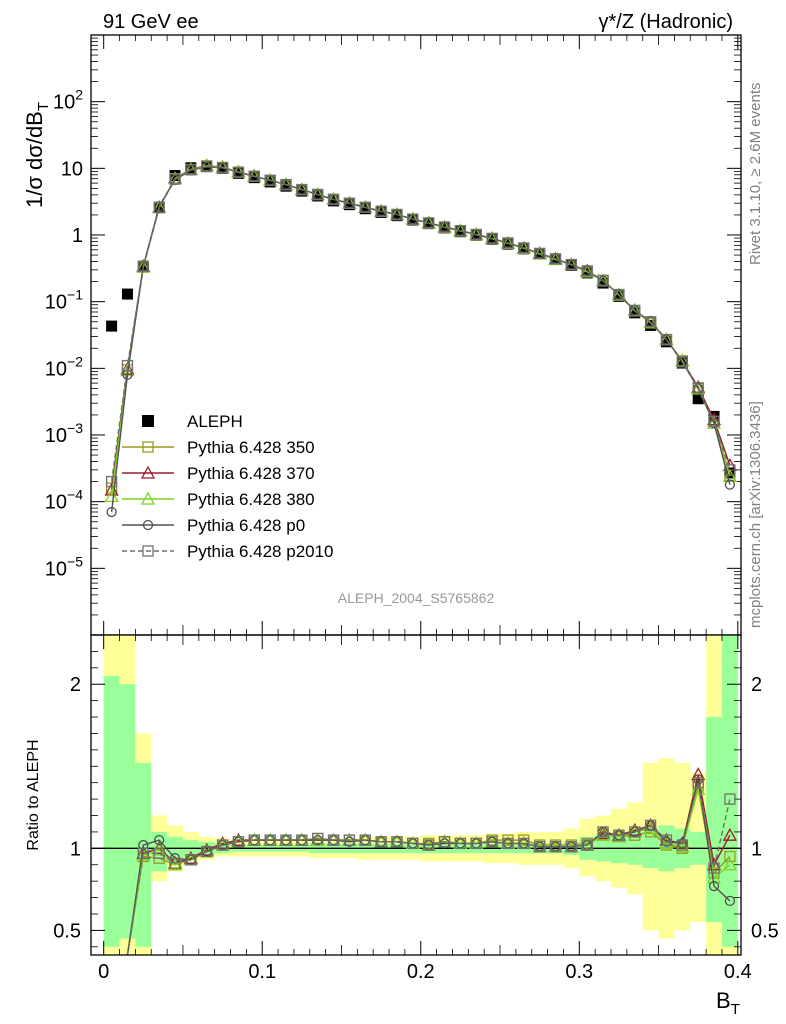 Image resolution: width=786 pixels, height=1024 pixels. Describe the element at coordinates (260, 551) in the screenshot. I see `legend-label: Pythia 6.428 p2010` at that location.